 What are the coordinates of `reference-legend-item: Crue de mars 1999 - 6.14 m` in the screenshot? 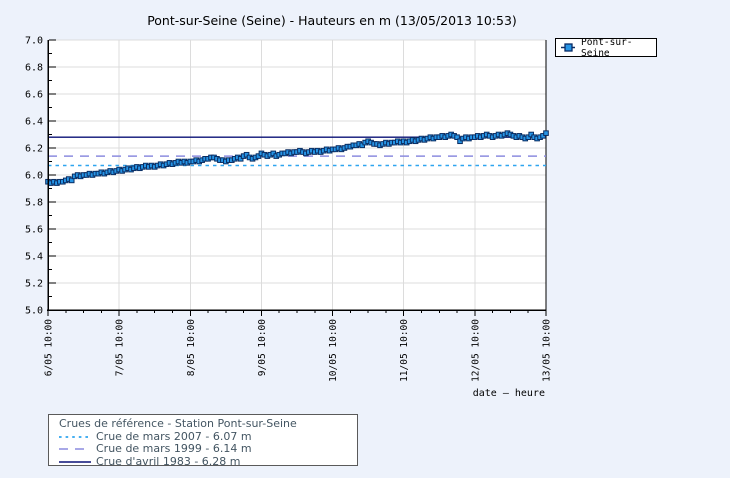 It's located at (207, 449).